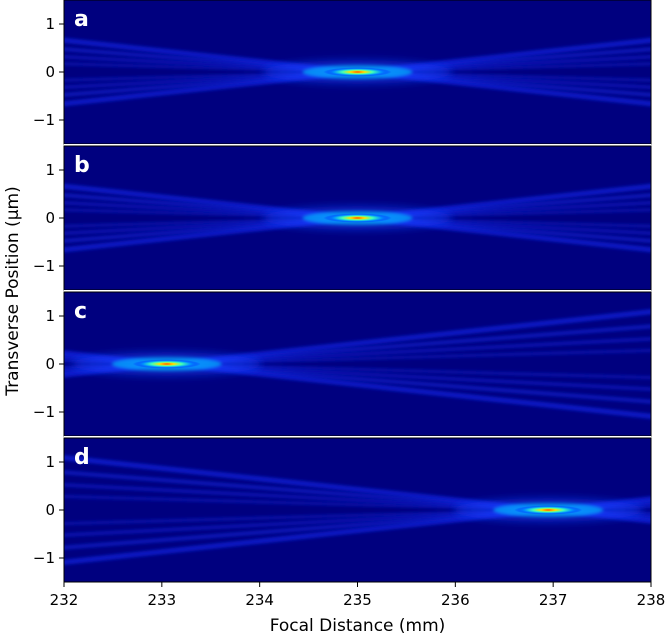  I want to click on panel-label-c: c, so click(80, 311).